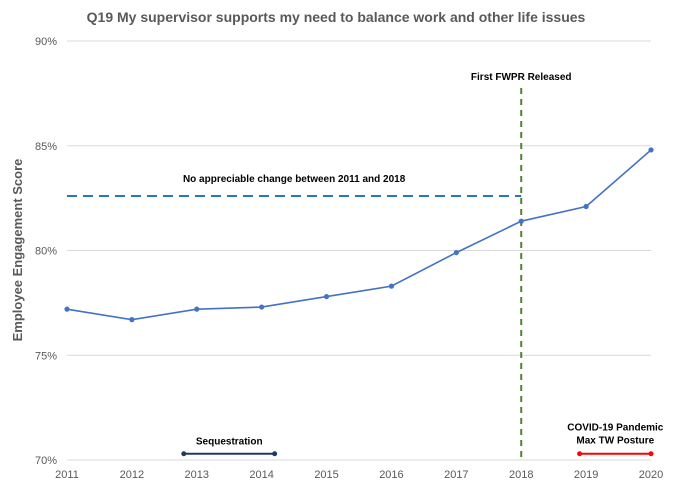  I want to click on x-tick-label: 2018, so click(521, 475).